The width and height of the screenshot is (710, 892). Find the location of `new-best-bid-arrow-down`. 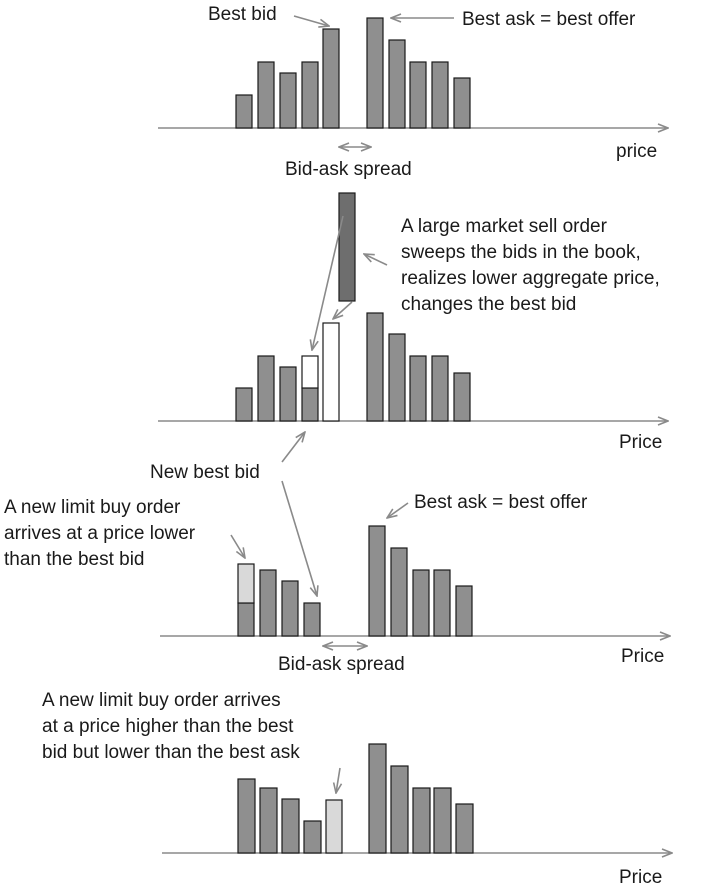

new-best-bid-arrow-down is located at coordinates (299, 538).